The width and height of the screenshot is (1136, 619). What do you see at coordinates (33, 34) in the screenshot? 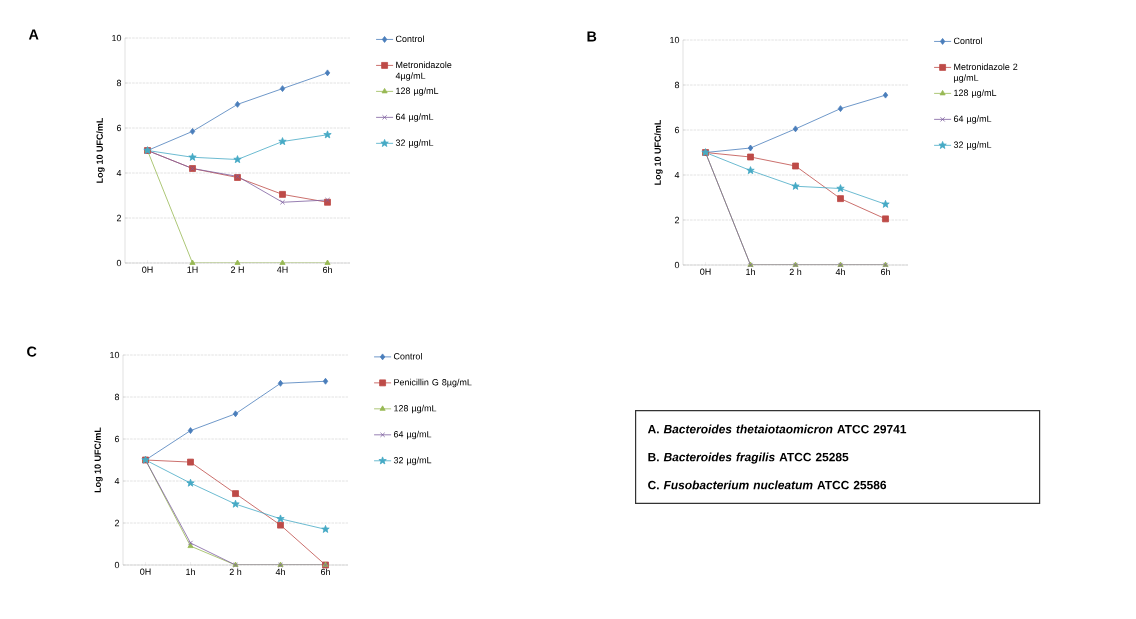
I see `chart-title: A` at bounding box center [33, 34].